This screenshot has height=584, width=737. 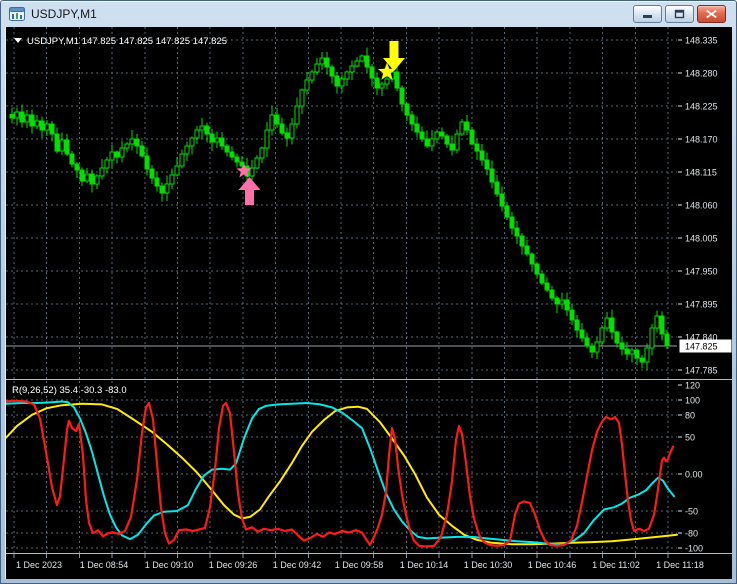 What do you see at coordinates (701, 305) in the screenshot?
I see `price-axis-label: 147.895` at bounding box center [701, 305].